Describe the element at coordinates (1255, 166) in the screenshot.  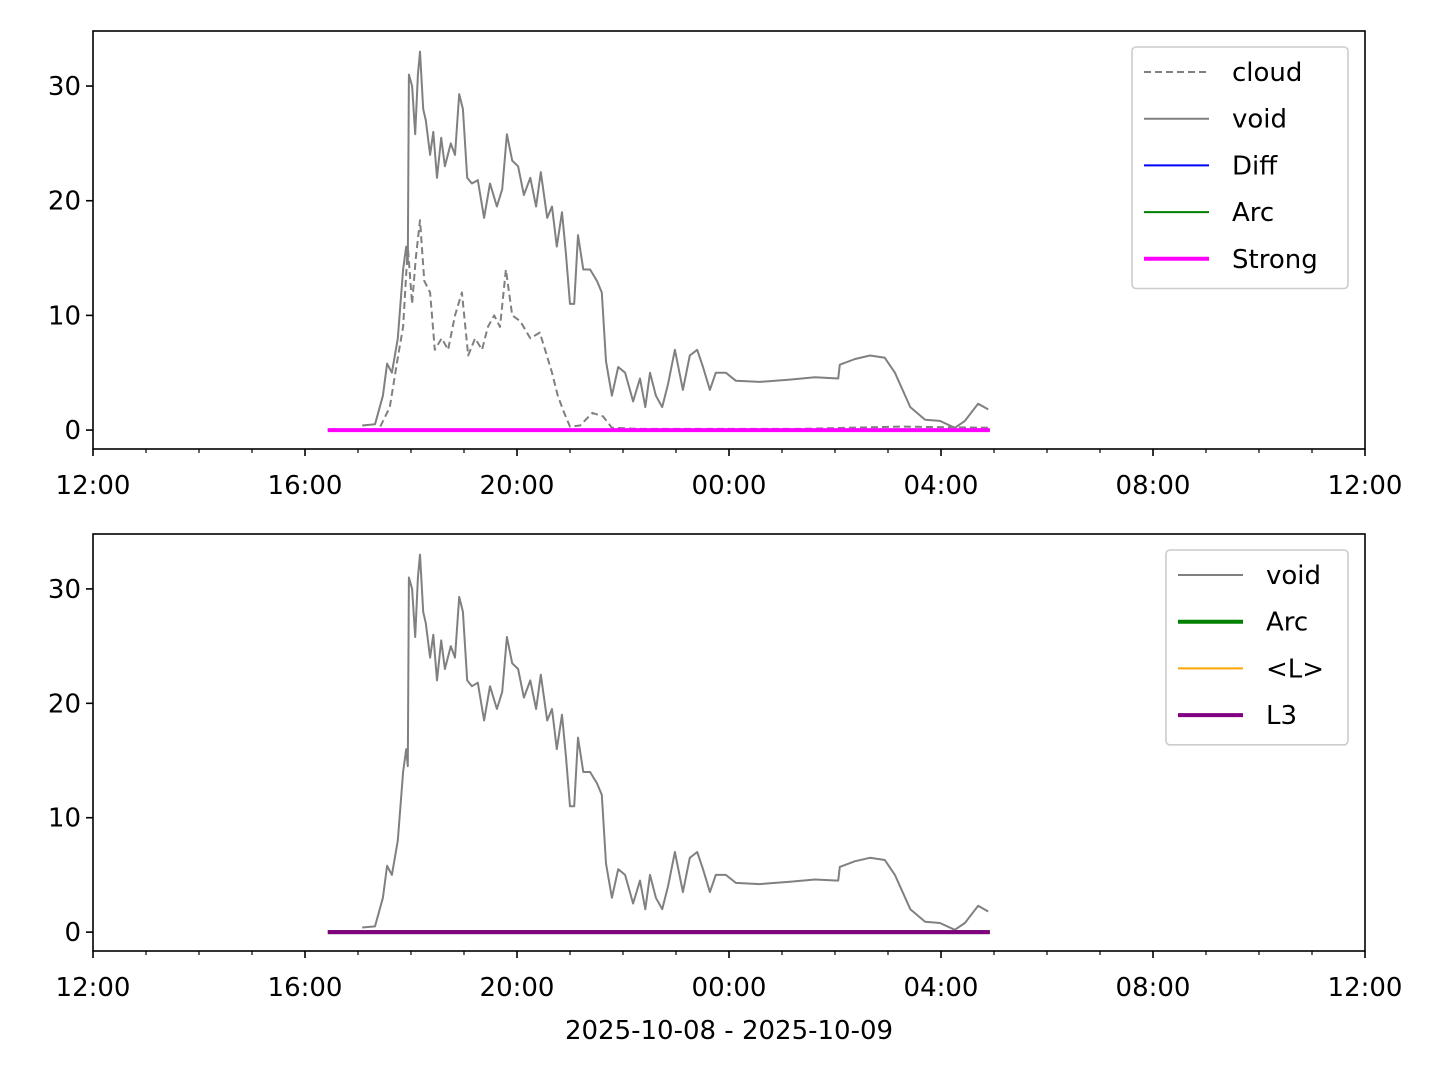
I see `legend-label: Diff` at that location.